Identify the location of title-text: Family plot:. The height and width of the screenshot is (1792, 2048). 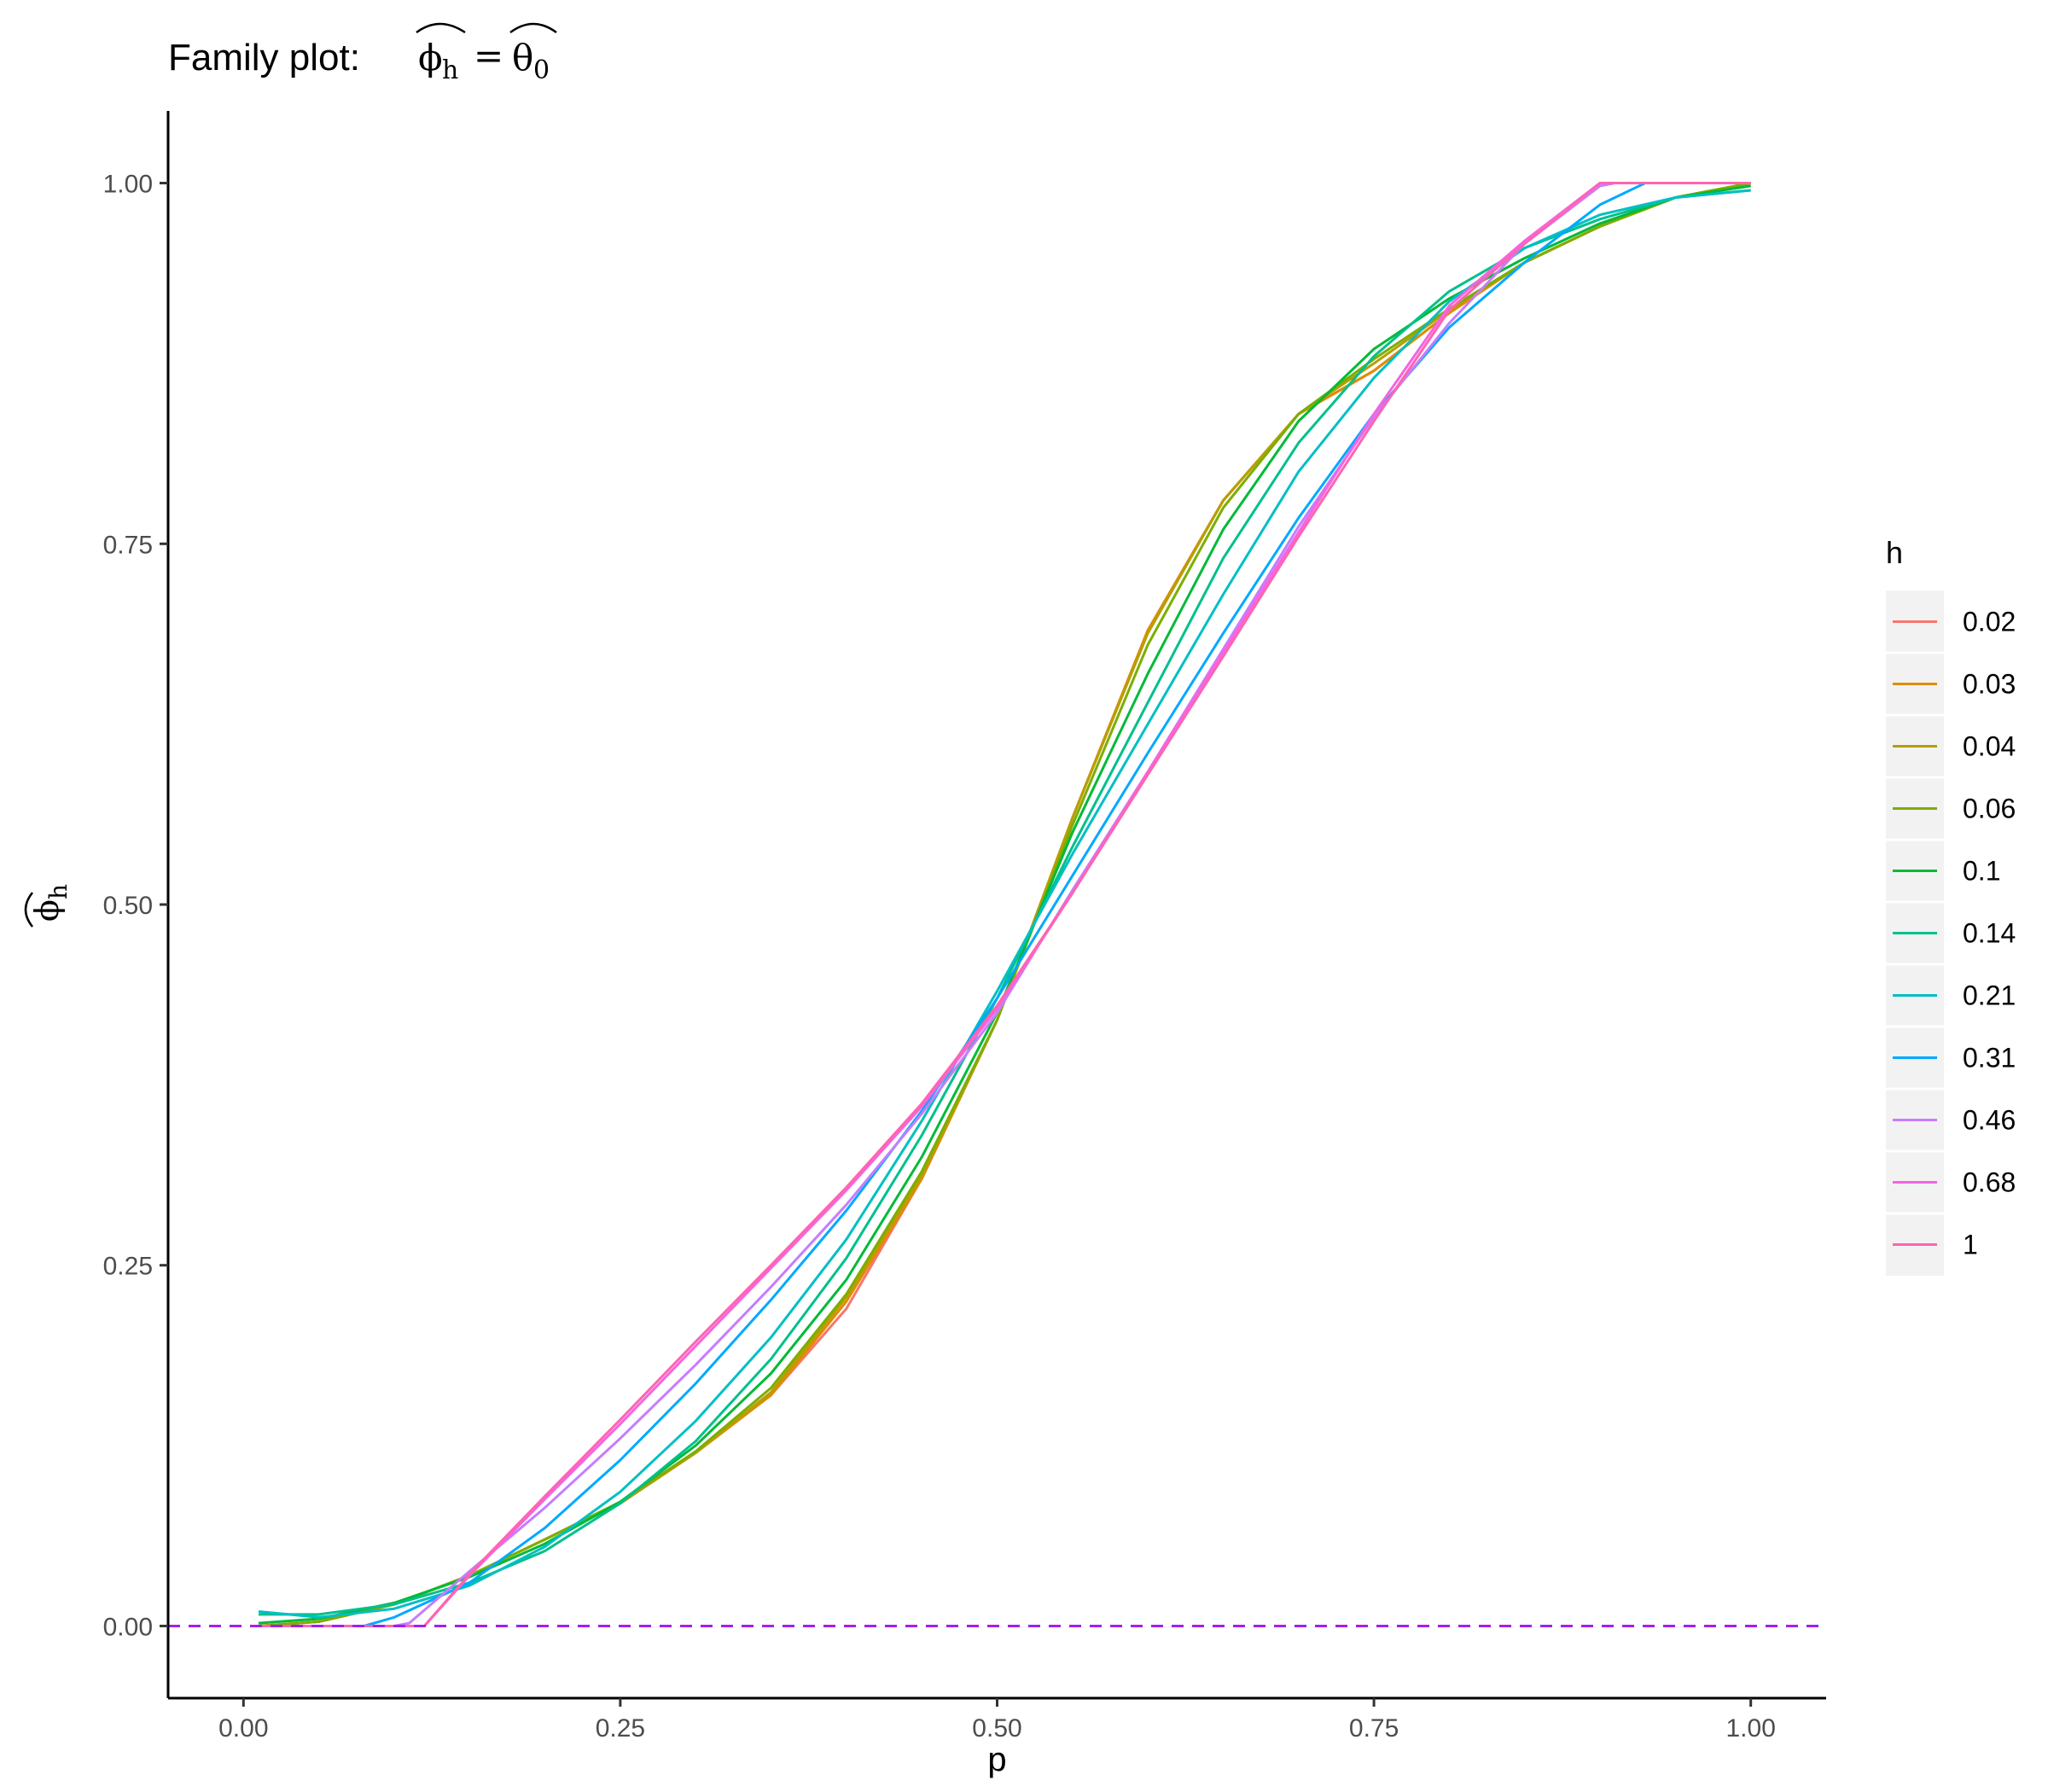
(264, 58).